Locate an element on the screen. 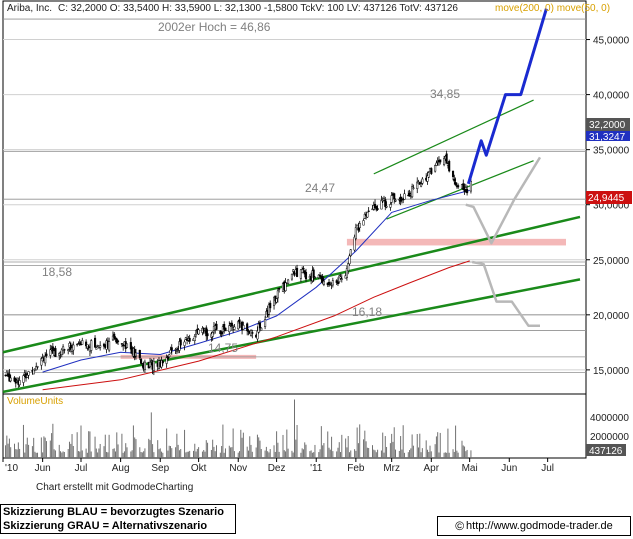  y-tick-label: 15,0000 is located at coordinates (611, 371).